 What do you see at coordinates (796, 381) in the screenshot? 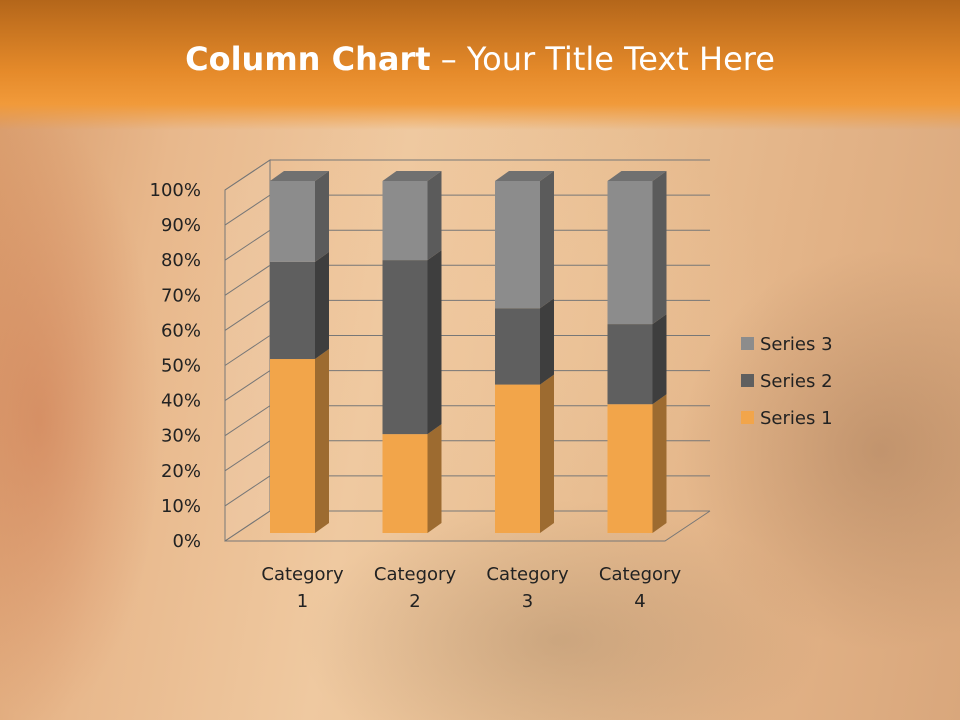
I see `legend-label: Series 2` at bounding box center [796, 381].